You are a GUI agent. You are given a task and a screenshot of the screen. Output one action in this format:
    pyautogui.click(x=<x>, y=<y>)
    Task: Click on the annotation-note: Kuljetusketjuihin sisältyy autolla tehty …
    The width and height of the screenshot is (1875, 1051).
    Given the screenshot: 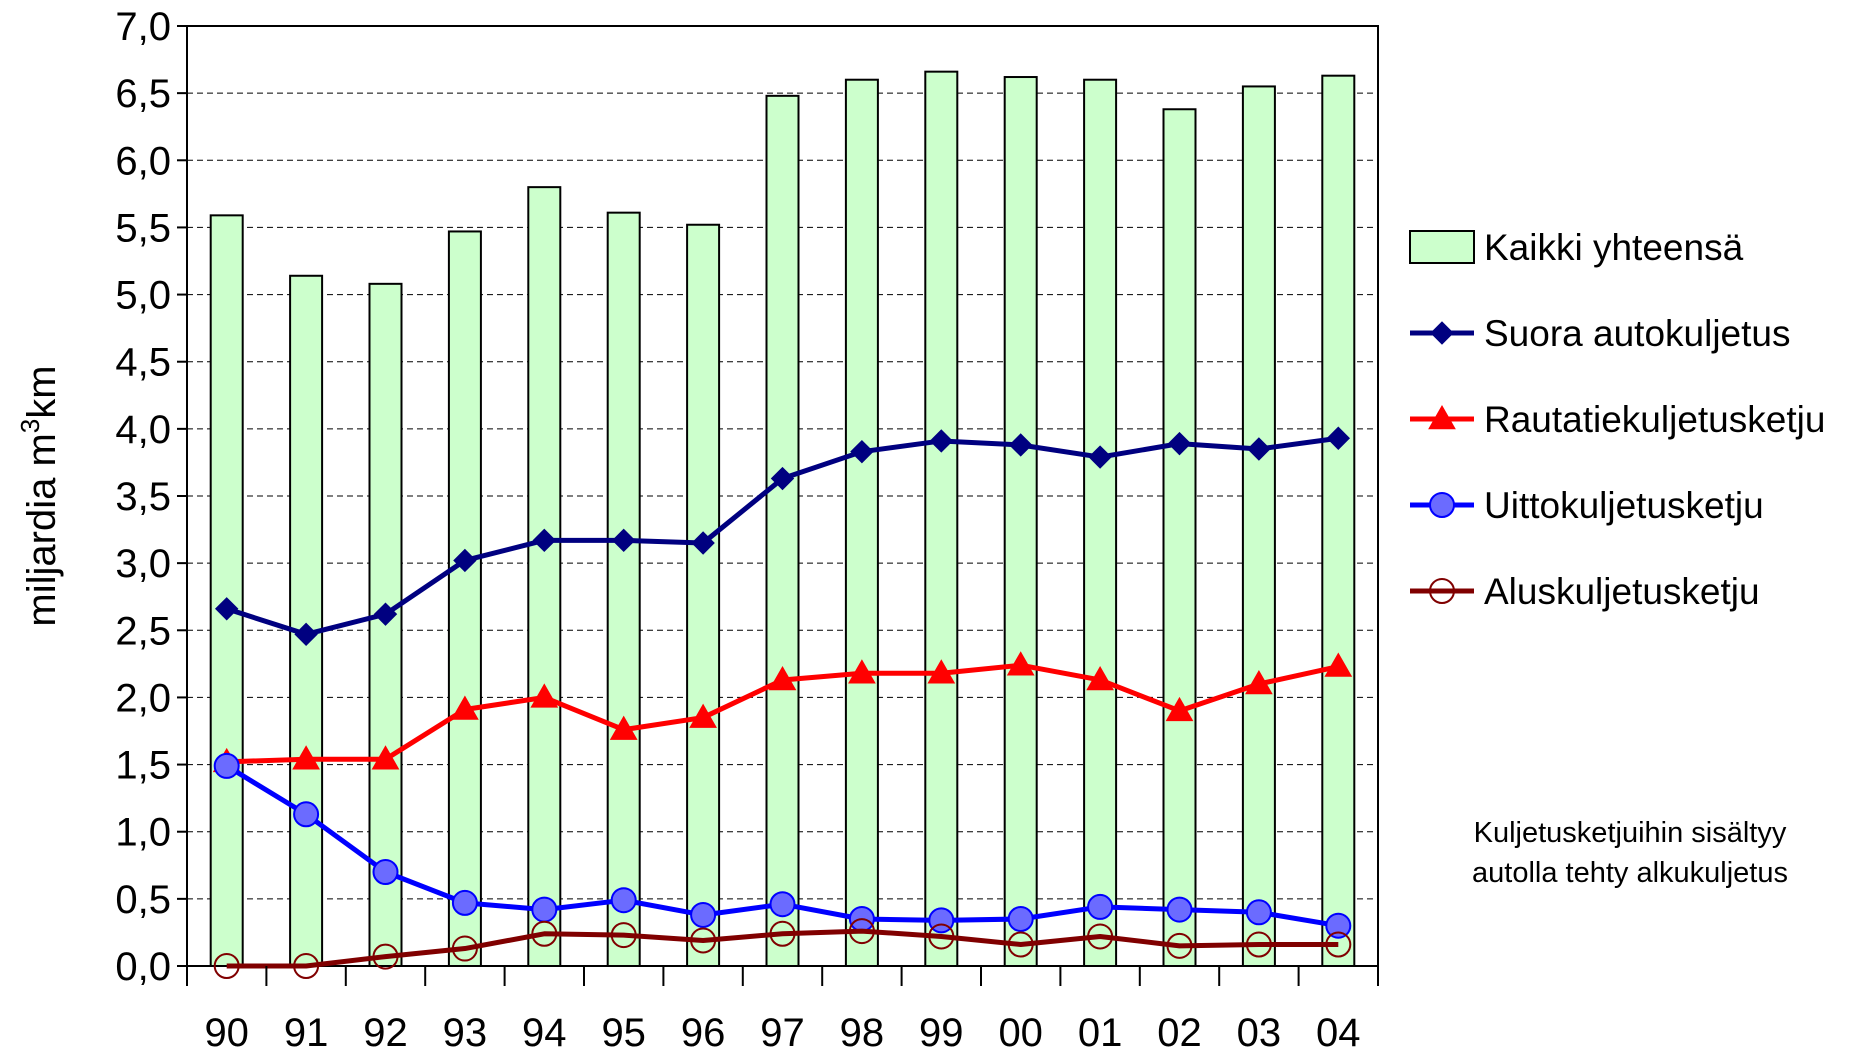 What is the action you would take?
    pyautogui.click(x=1630, y=853)
    